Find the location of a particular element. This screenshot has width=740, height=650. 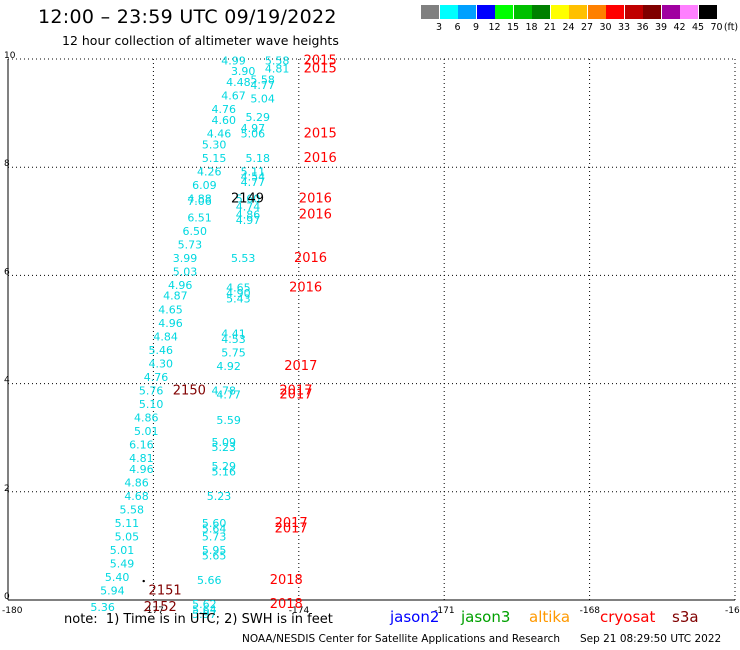

y-tick-label: 0 is located at coordinates (7, 597).